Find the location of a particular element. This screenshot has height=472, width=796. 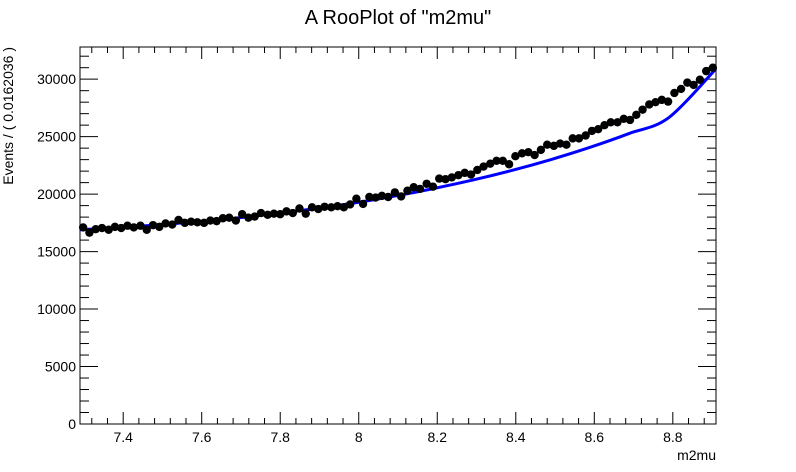

y-tick-label: 20000 is located at coordinates (56, 194).